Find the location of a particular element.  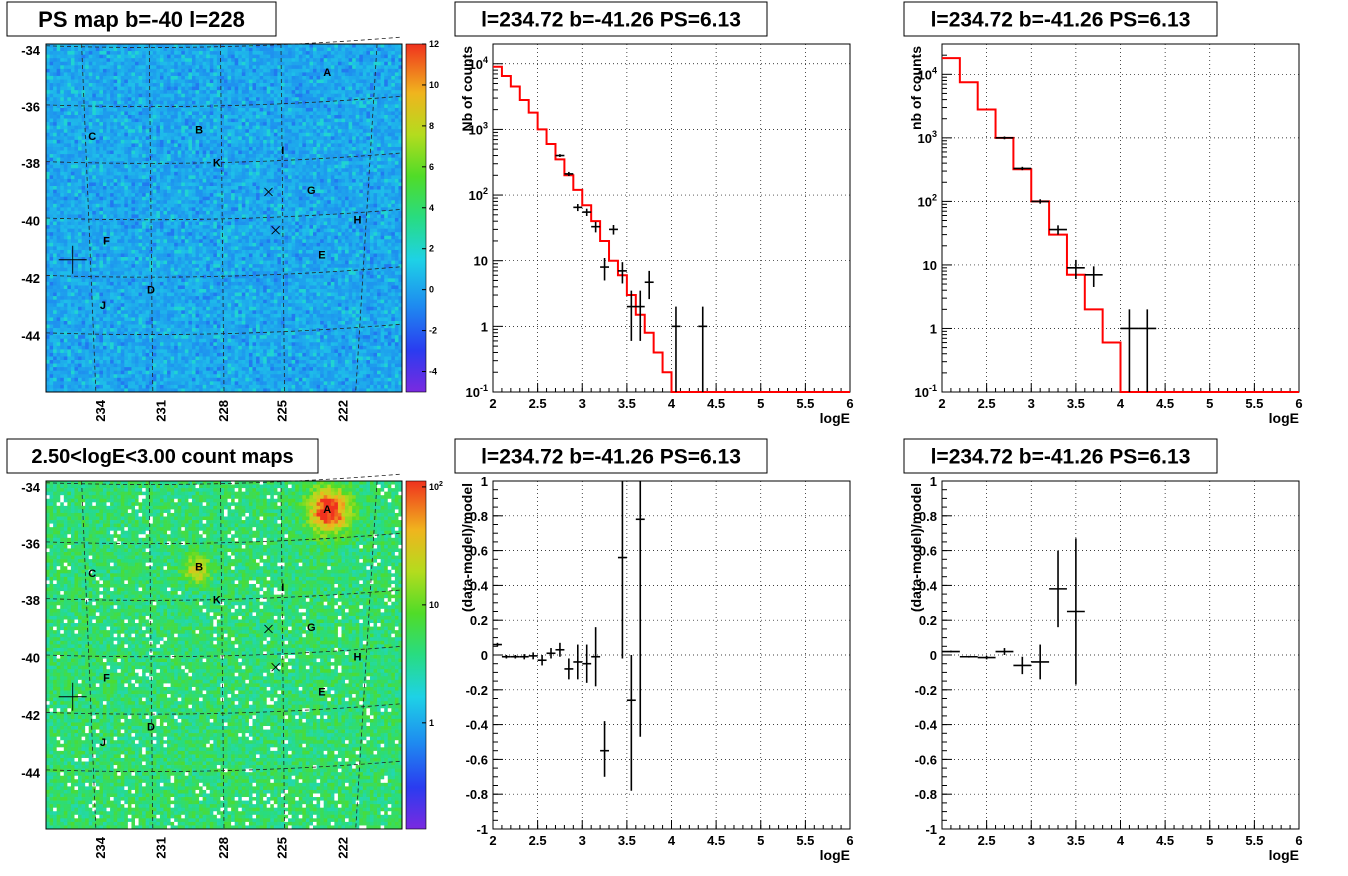

spec_right-xlabel: logE is located at coordinates (1284, 418).